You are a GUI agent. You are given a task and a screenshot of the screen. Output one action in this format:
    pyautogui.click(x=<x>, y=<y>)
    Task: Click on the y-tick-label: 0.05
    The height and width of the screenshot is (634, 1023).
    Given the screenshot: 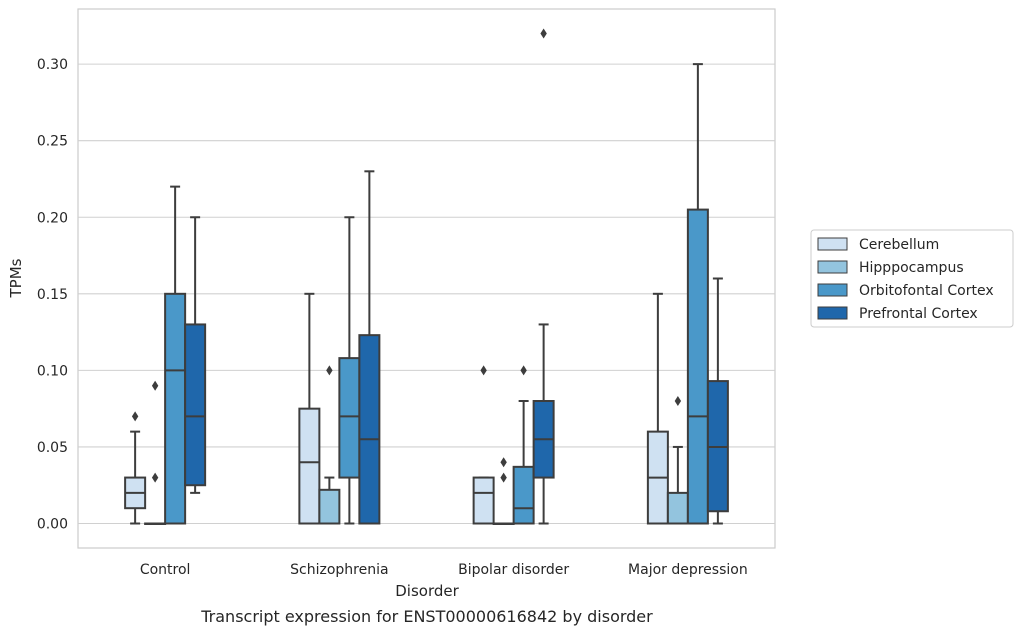 What is the action you would take?
    pyautogui.click(x=52, y=448)
    